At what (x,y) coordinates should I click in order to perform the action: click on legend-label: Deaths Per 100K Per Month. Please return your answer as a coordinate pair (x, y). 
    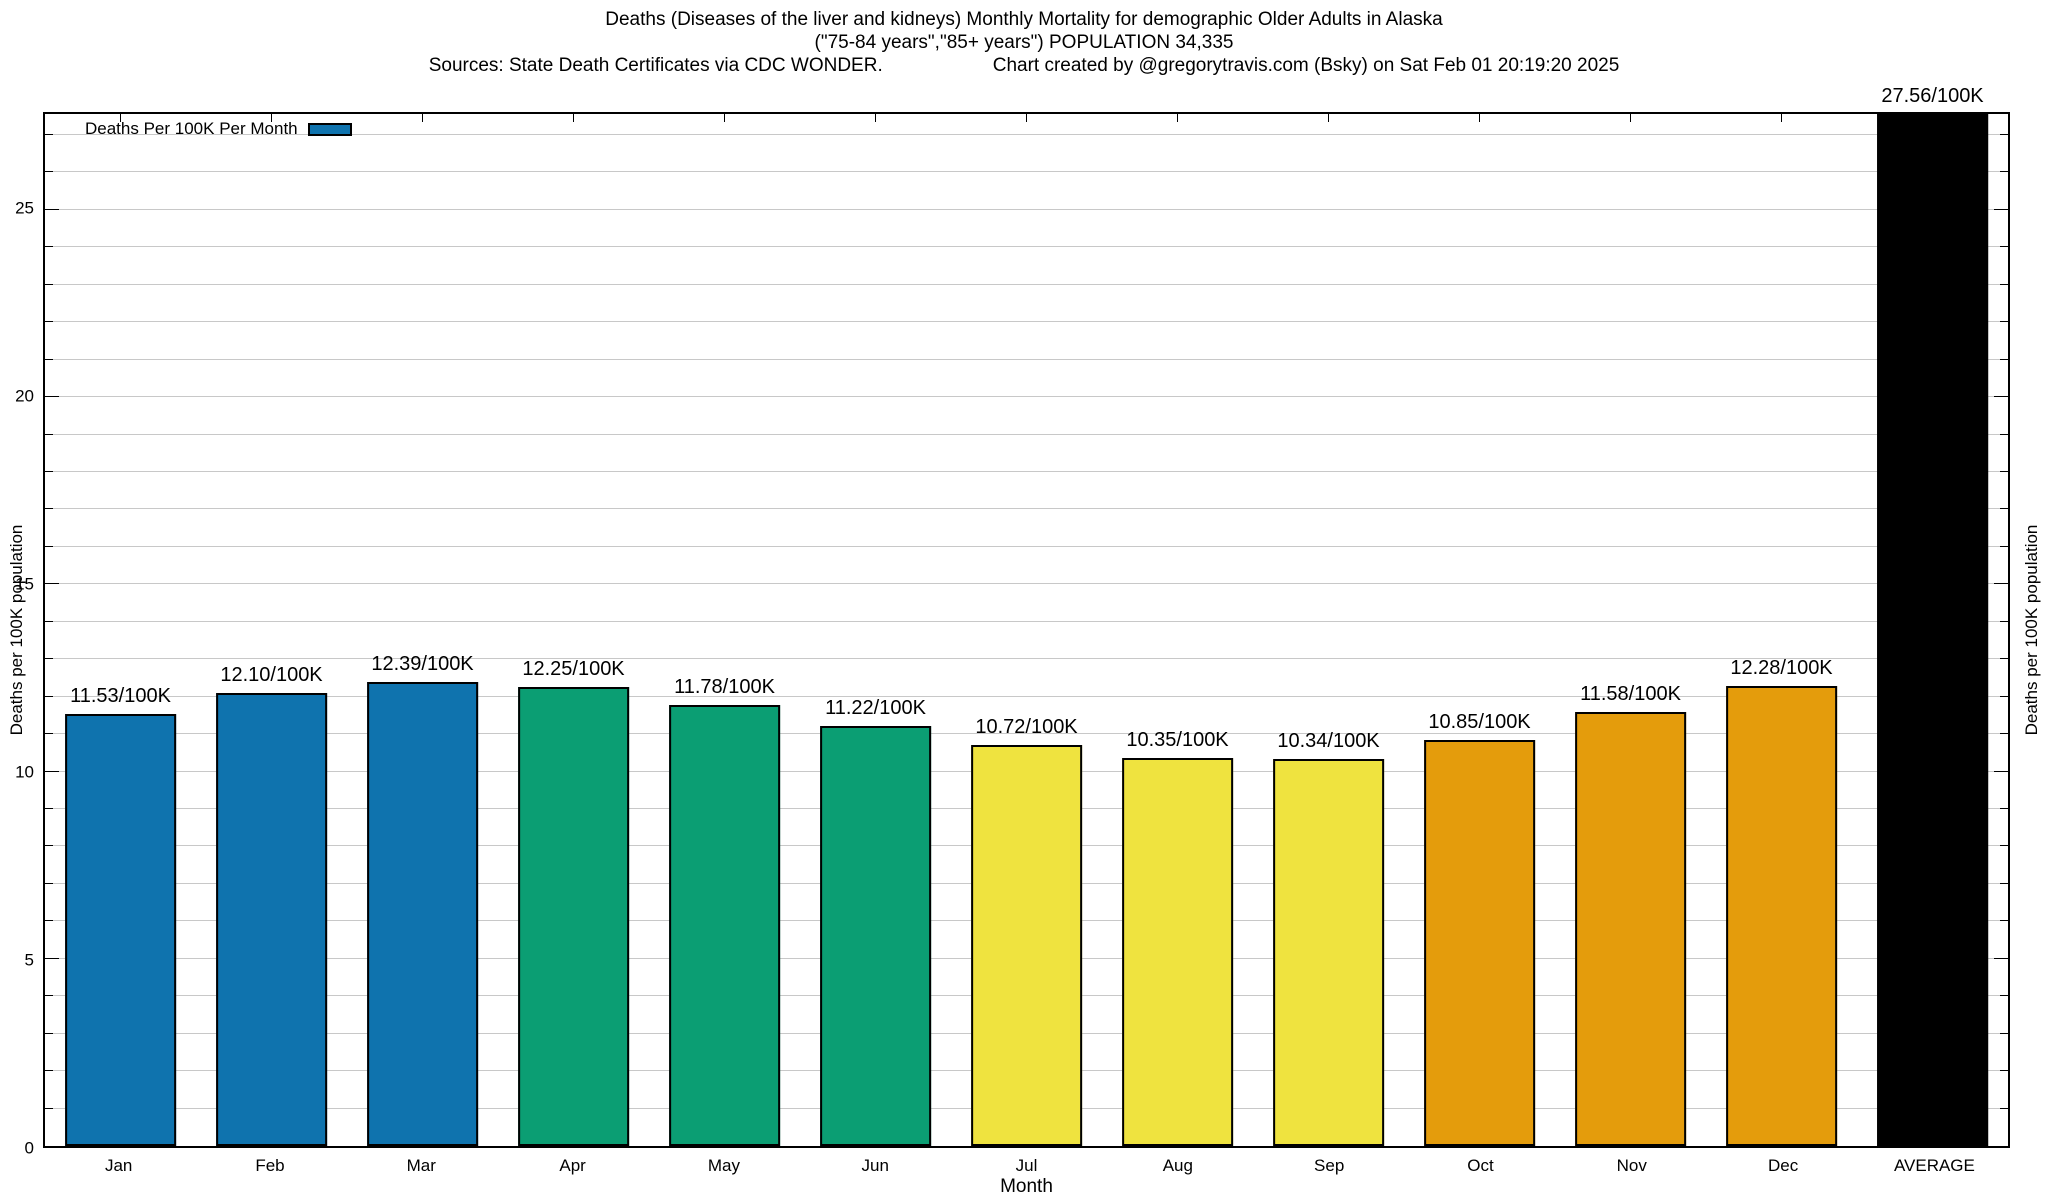
    Looking at the image, I should click on (191, 128).